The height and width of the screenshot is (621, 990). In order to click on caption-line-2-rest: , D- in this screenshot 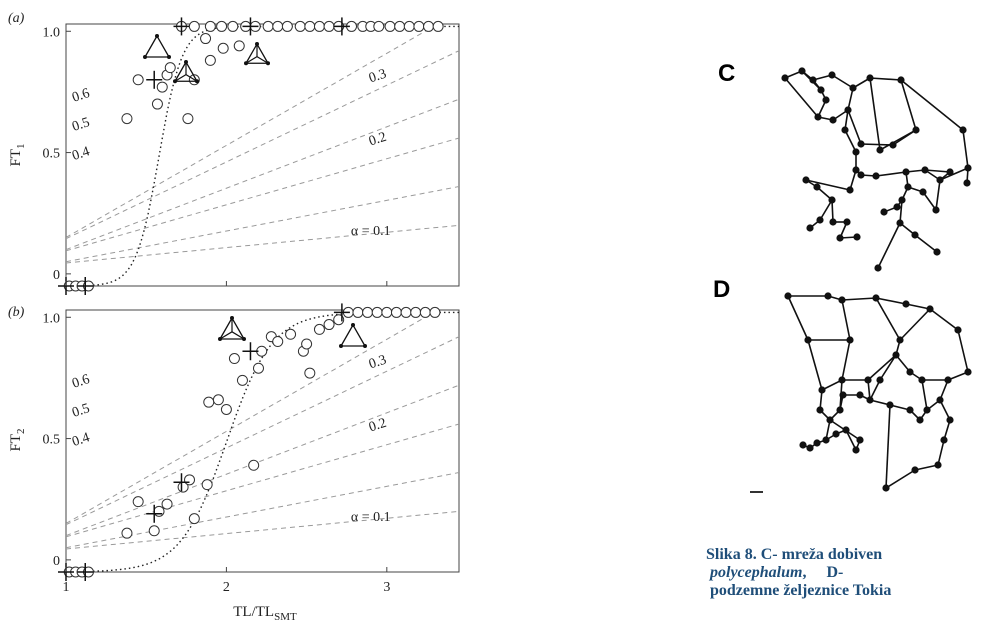, I will do `click(823, 572)`.